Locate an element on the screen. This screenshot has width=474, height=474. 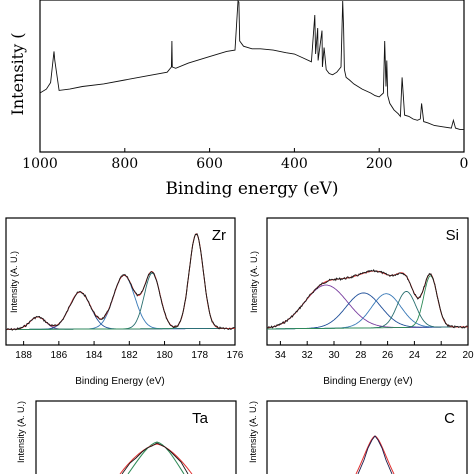
si-x-tick-label: 22 is located at coordinates (442, 355).